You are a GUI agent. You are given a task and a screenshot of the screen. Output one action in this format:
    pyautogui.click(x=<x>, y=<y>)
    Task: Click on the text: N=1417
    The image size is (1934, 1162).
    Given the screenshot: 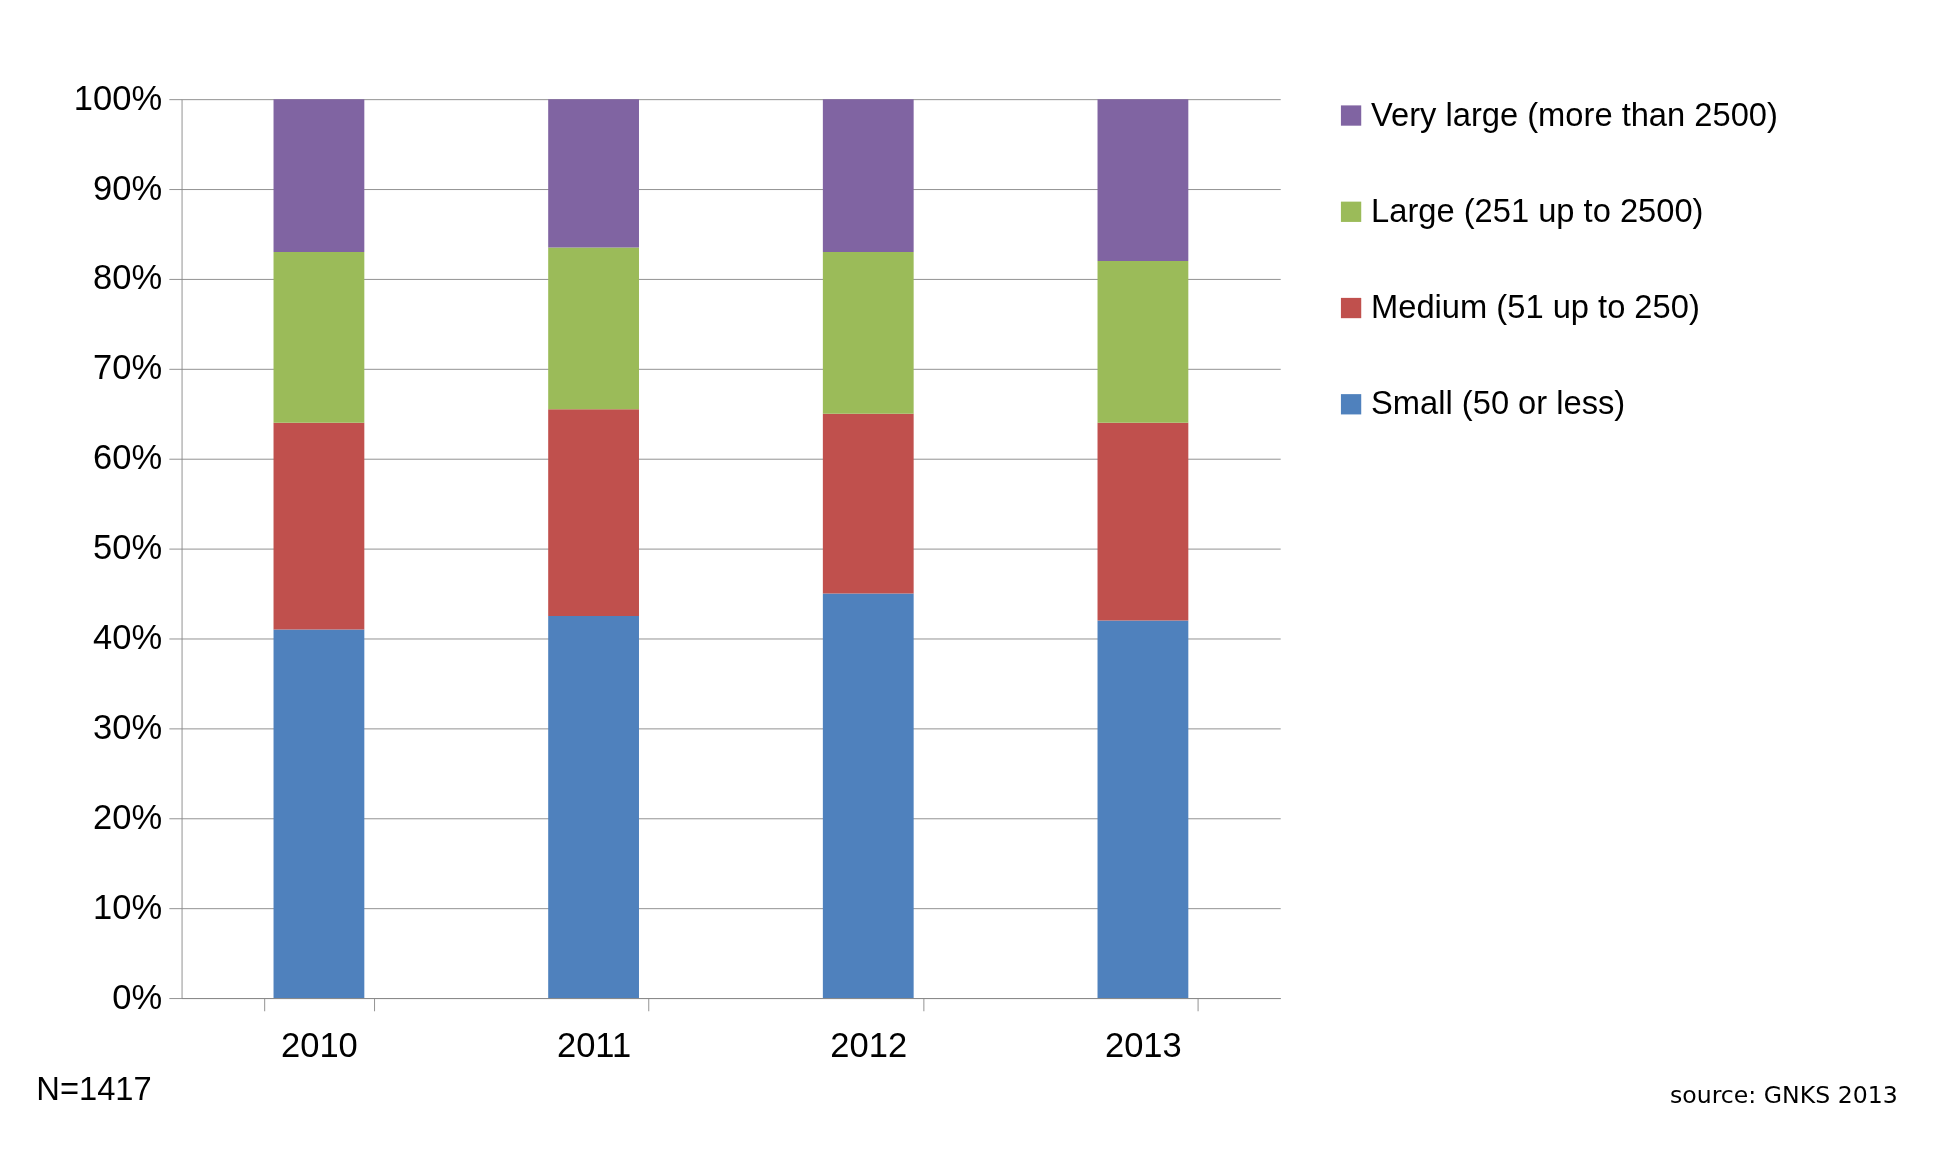 What is the action you would take?
    pyautogui.click(x=94, y=1088)
    